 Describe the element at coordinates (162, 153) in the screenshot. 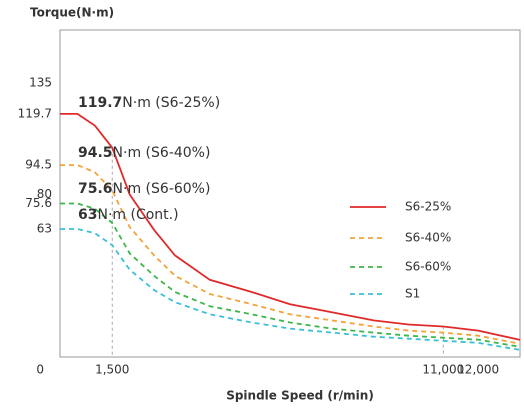

I see `annotation-text: N·m (S6-40%)` at that location.